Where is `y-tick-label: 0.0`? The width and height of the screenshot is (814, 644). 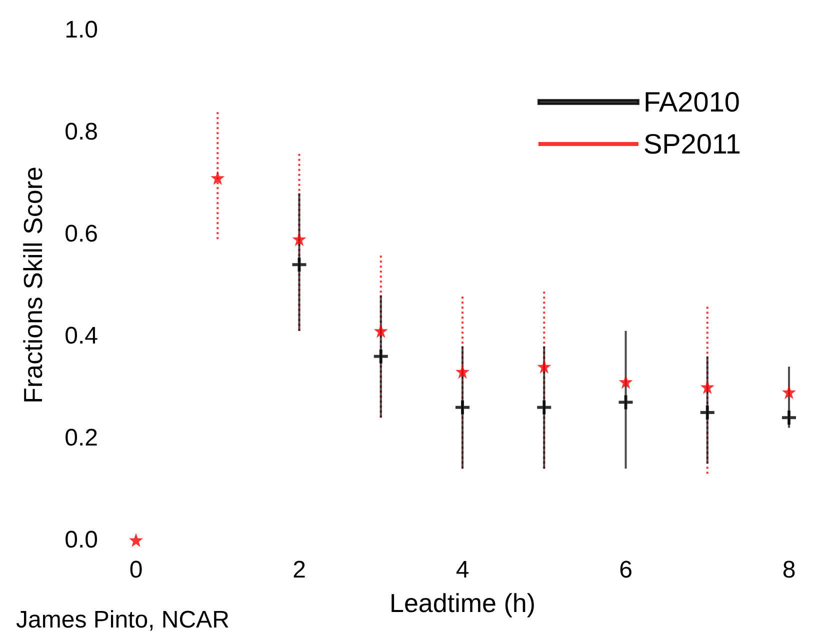
y-tick-label: 0.0 is located at coordinates (81, 540).